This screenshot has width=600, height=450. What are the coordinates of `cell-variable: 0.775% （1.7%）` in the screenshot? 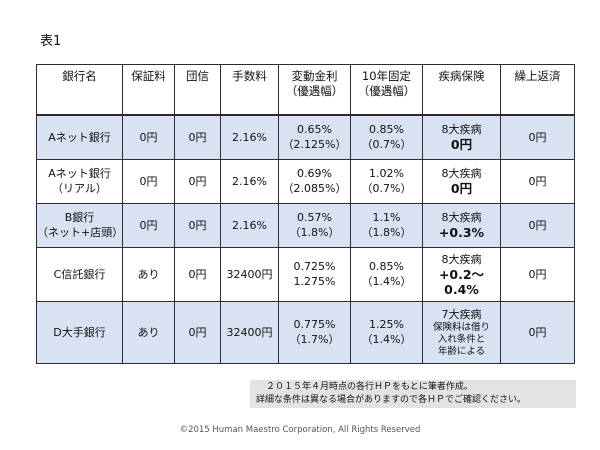 It's located at (314, 332).